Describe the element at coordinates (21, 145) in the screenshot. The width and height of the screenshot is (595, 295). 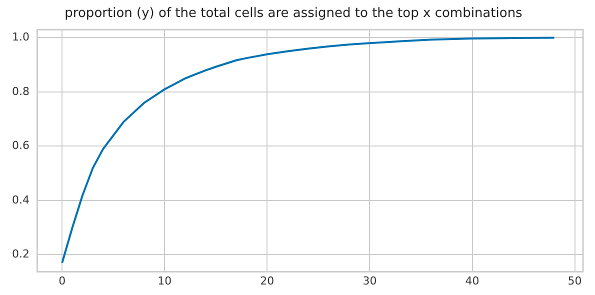
I see `y-tick-label: 0.6` at that location.